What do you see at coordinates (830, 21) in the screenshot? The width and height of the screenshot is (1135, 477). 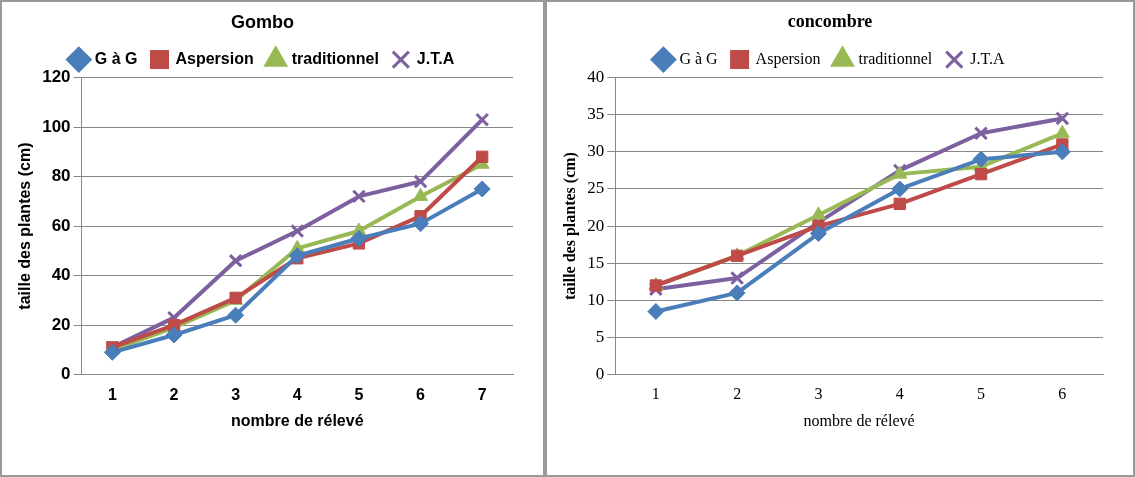 I see `chart-title: concombre` at bounding box center [830, 21].